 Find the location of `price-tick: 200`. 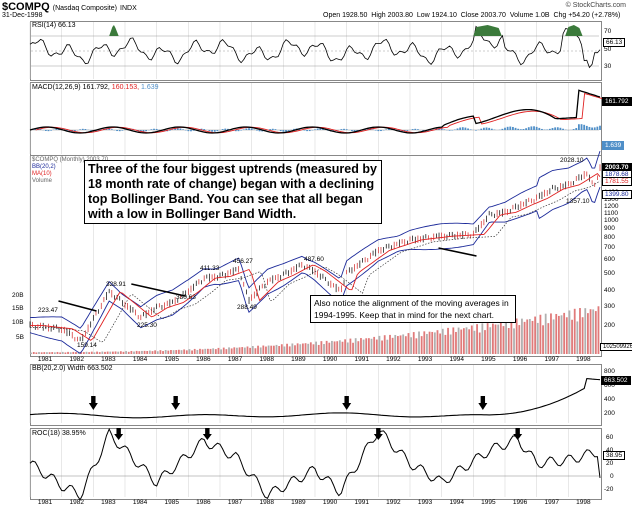

price-tick: 200 is located at coordinates (609, 325).